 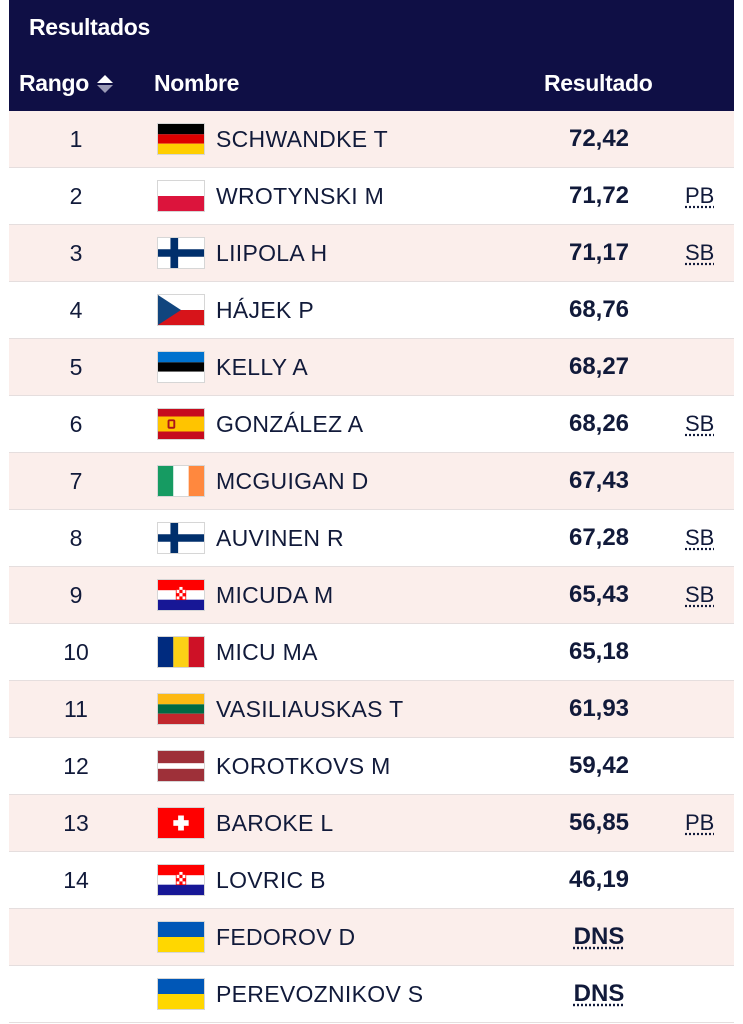 What do you see at coordinates (76, 424) in the screenshot?
I see `rank-cell: 6` at bounding box center [76, 424].